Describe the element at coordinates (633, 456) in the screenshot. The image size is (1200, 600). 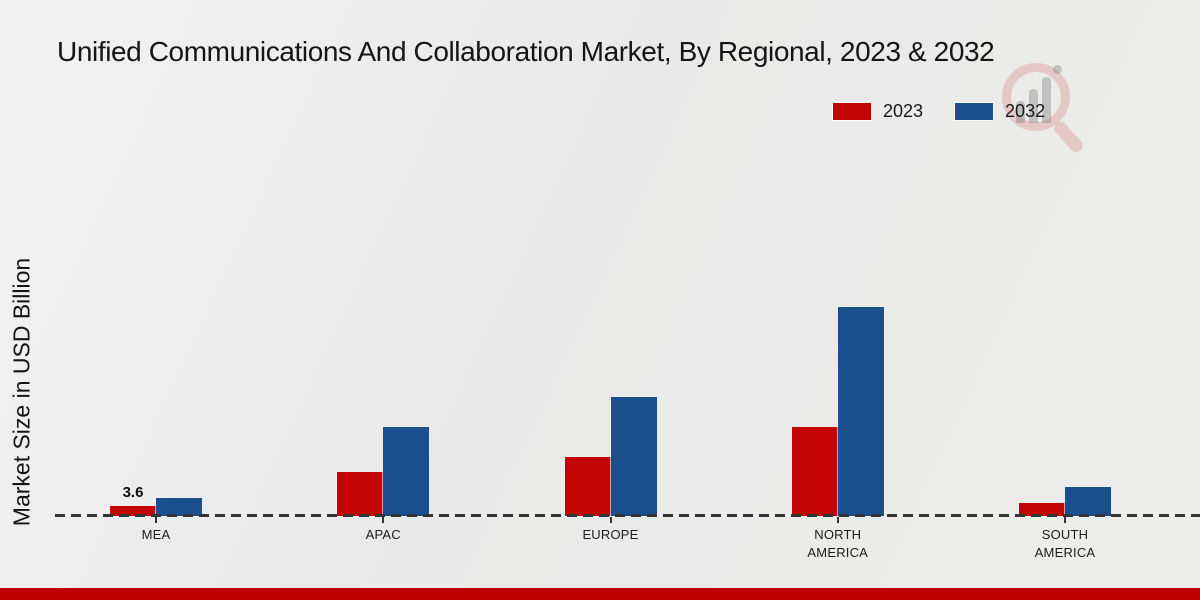
I see `bar-2032-europe` at that location.